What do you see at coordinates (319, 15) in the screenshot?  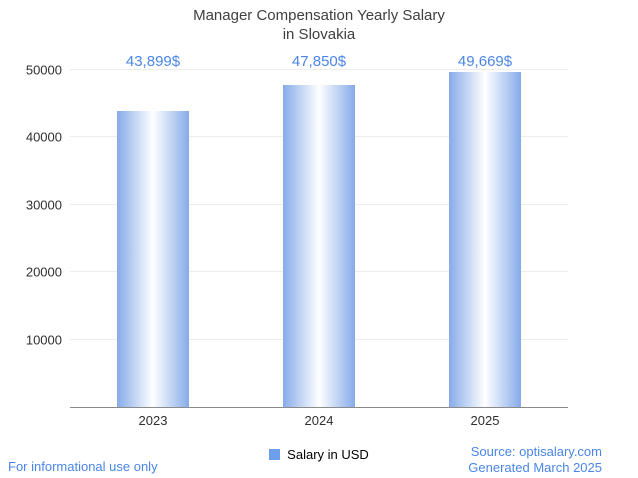 I see `chart-title-line1: Manager Compensation Yearly Salary` at bounding box center [319, 15].